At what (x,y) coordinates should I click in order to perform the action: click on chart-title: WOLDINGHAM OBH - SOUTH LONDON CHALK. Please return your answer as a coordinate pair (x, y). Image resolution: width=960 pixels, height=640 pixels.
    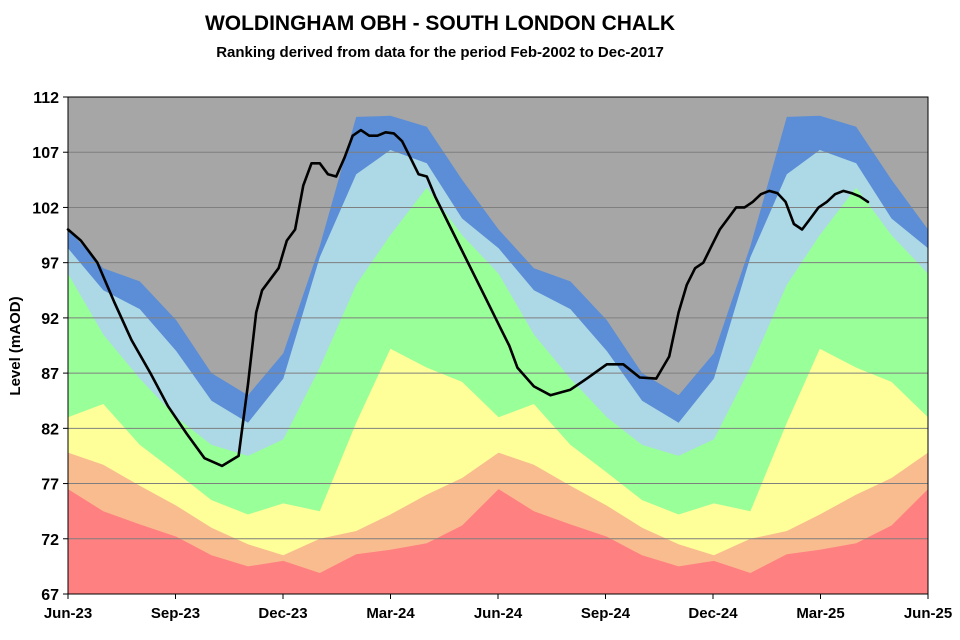
    Looking at the image, I should click on (440, 23).